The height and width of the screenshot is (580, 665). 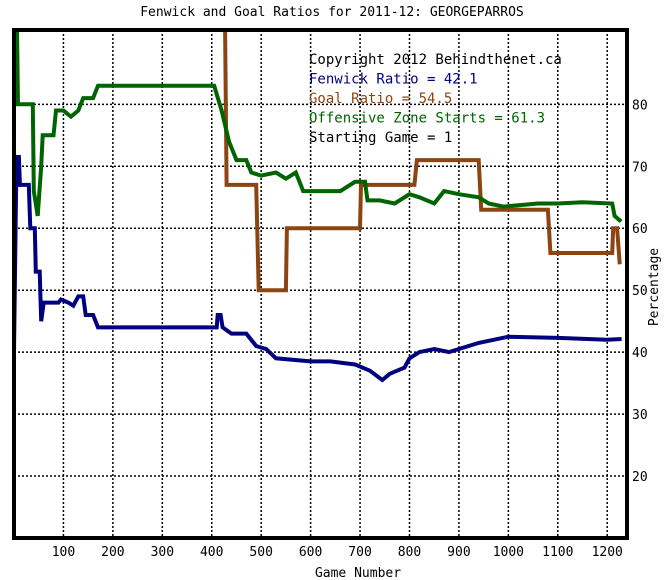 I want to click on x-tick-label: 100, so click(x=63, y=552).